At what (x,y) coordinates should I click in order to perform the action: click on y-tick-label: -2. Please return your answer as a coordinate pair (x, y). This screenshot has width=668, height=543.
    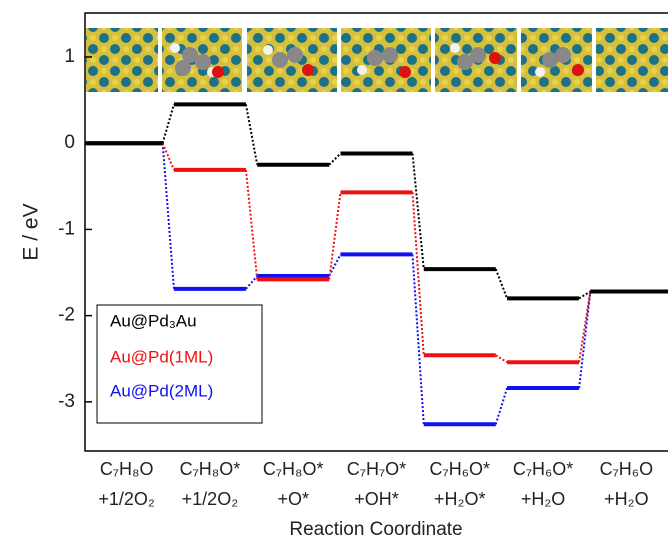
    Looking at the image, I should click on (66, 315).